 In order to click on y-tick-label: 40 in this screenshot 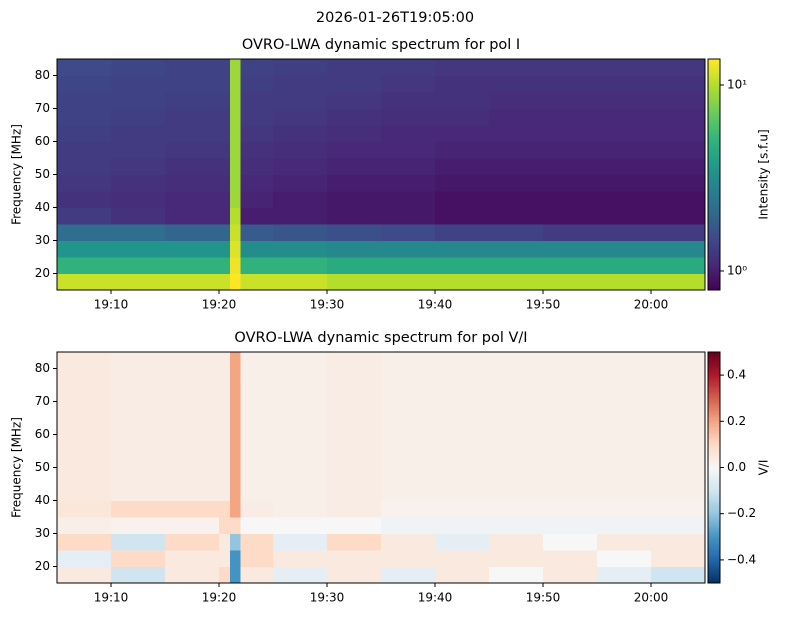, I will do `click(42, 207)`.